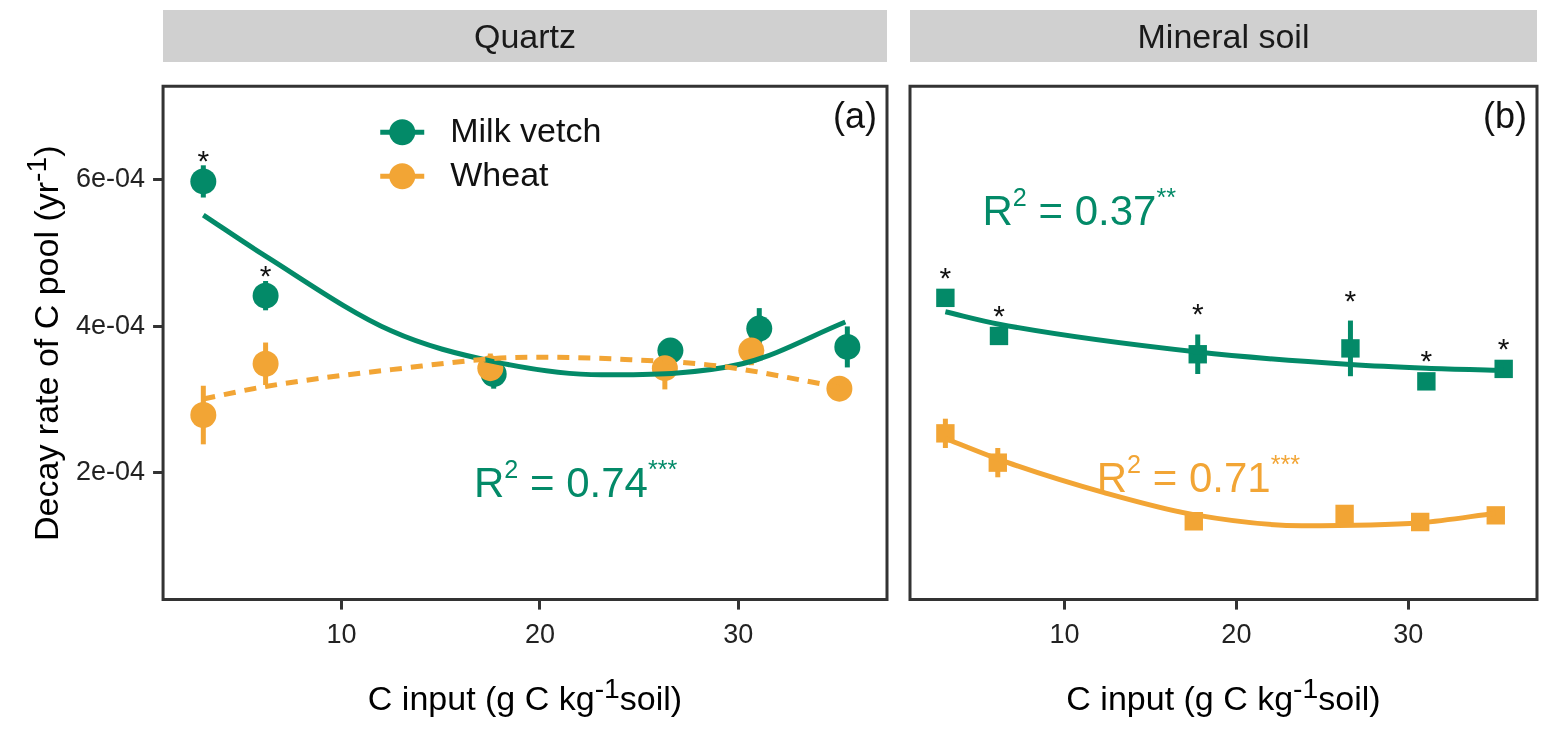  Describe the element at coordinates (855, 116) in the screenshot. I see `annotation: (a)` at that location.